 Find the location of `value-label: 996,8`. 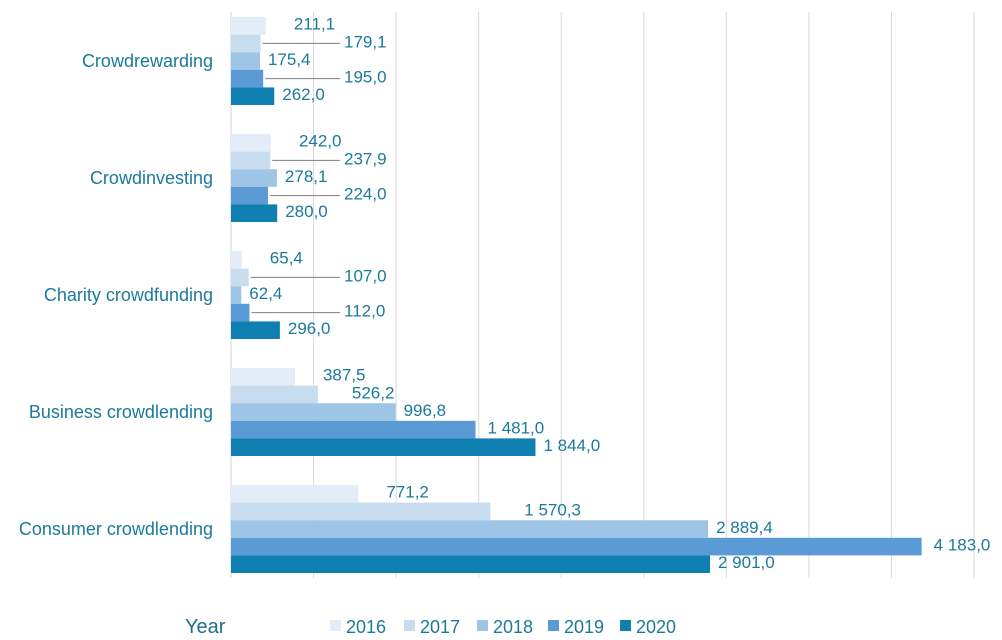

value-label: 996,8 is located at coordinates (425, 410).